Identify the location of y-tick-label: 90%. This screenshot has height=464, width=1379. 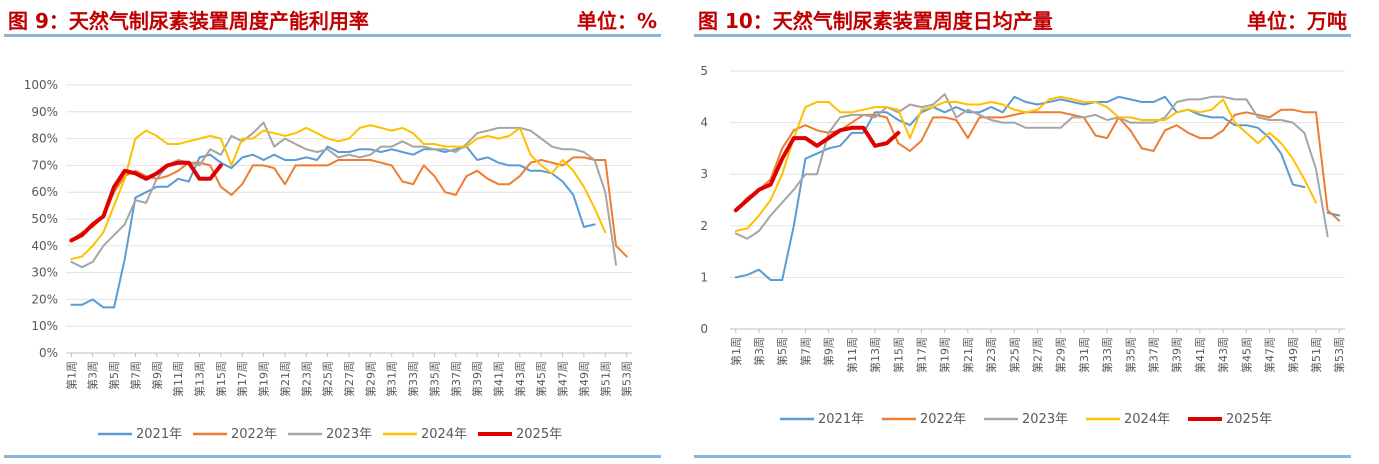
(44, 112).